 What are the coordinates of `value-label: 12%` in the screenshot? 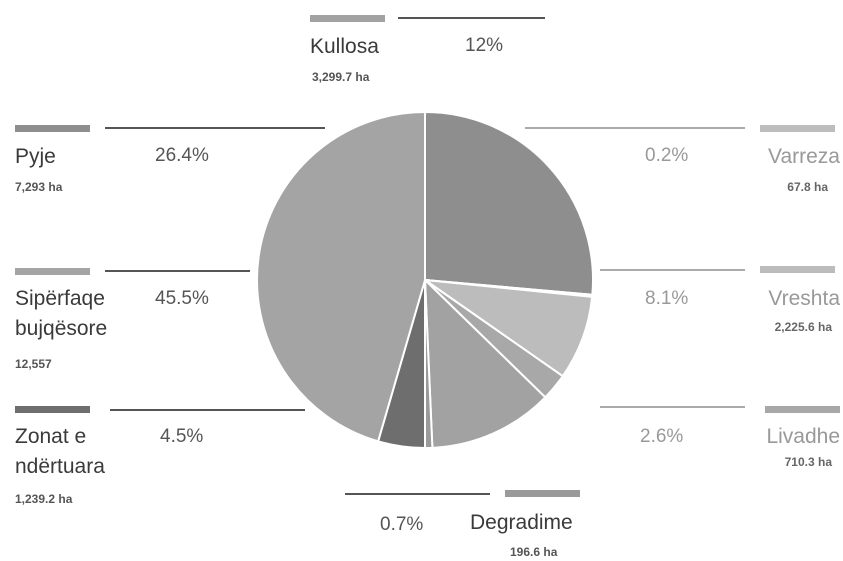 It's located at (484, 45).